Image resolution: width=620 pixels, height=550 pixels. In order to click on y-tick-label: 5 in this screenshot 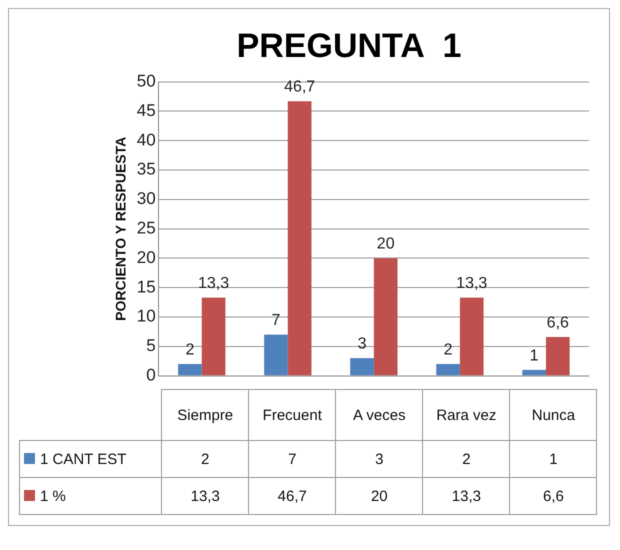, I will do `click(151, 346)`.